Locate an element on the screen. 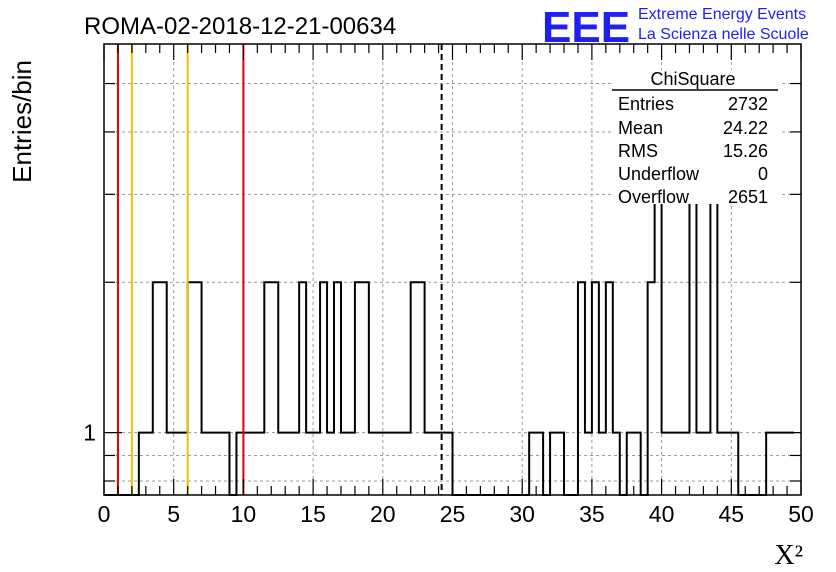 The image size is (836, 572). y-axis-label: Entries/bin is located at coordinates (22, 121).